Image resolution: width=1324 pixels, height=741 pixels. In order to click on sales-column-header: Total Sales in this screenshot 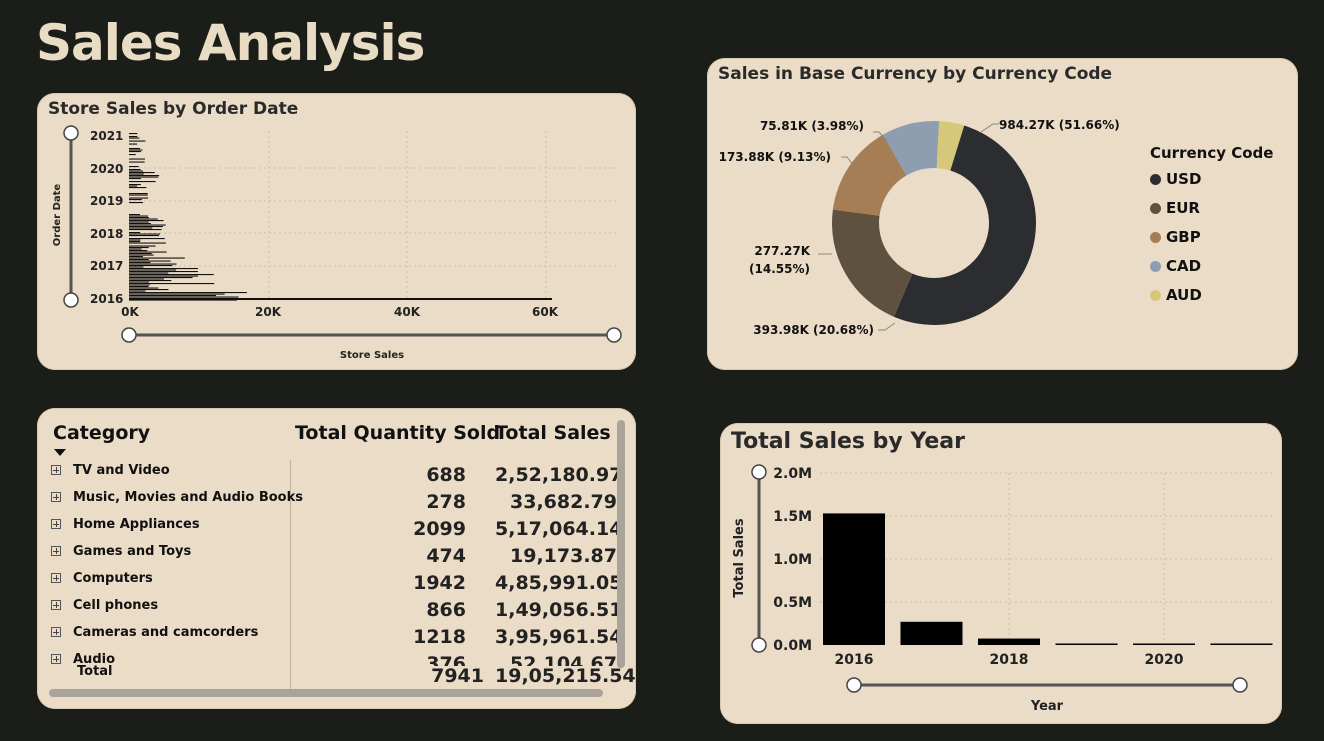, I will do `click(553, 433)`.